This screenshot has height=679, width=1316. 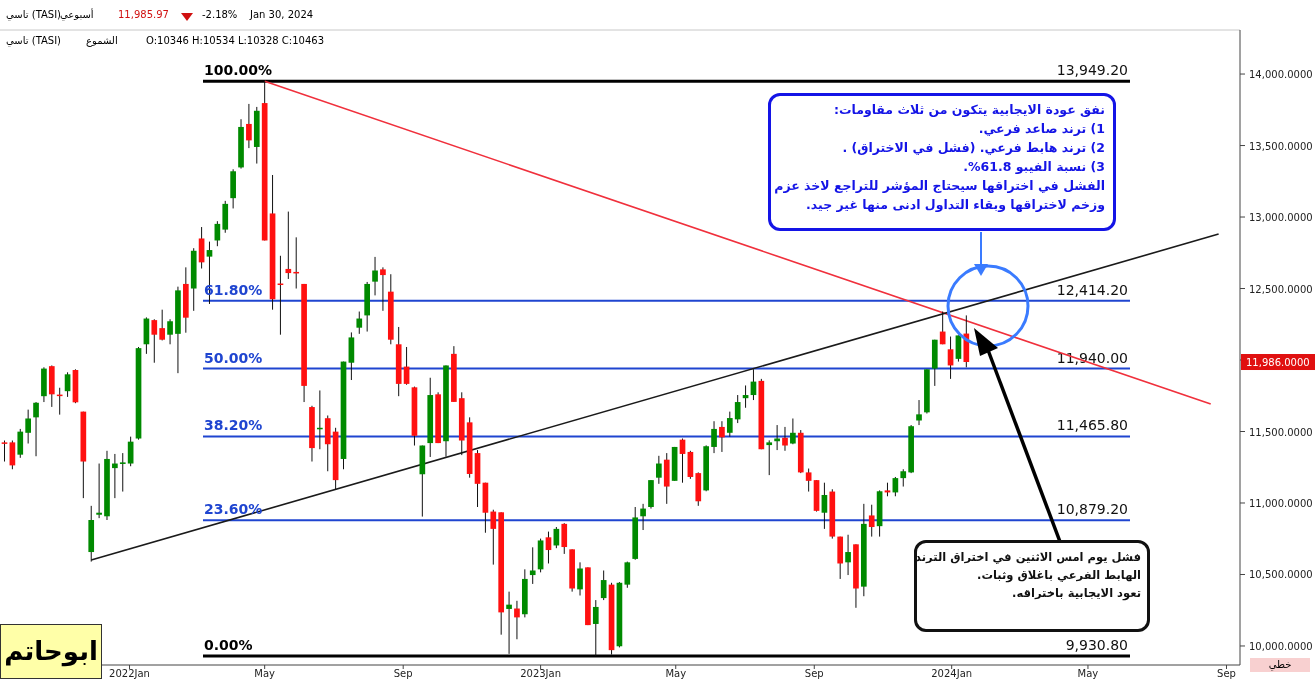 What do you see at coordinates (1278, 363) in the screenshot?
I see `text: 11,986.0000` at bounding box center [1278, 363].